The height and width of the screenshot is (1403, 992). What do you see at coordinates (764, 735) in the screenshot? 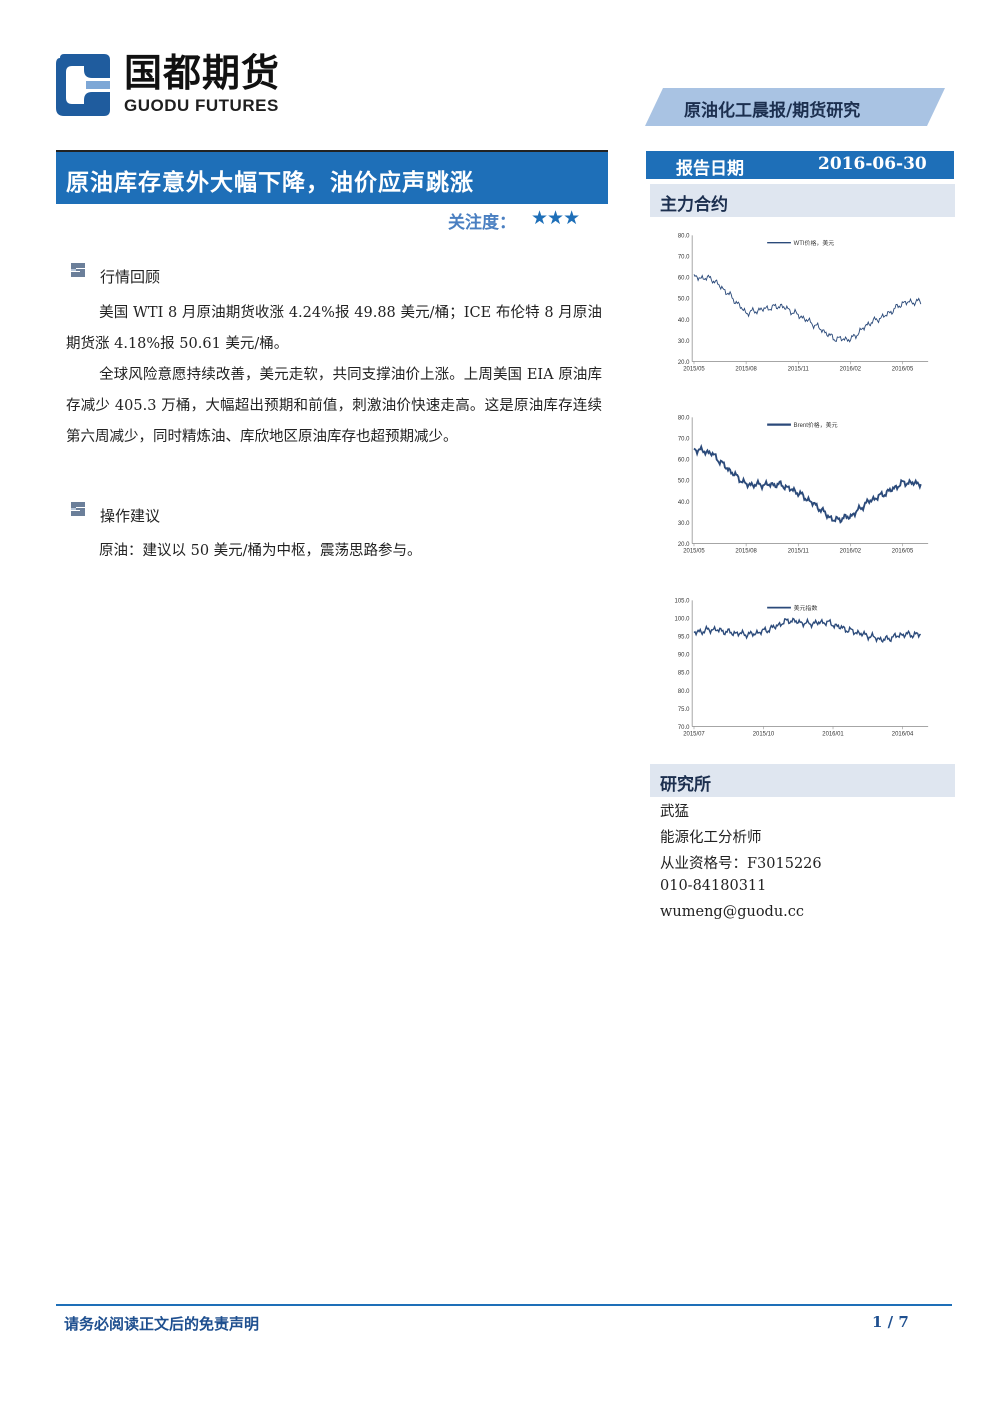
I see `x-tick-label: 2015/10` at bounding box center [764, 735].